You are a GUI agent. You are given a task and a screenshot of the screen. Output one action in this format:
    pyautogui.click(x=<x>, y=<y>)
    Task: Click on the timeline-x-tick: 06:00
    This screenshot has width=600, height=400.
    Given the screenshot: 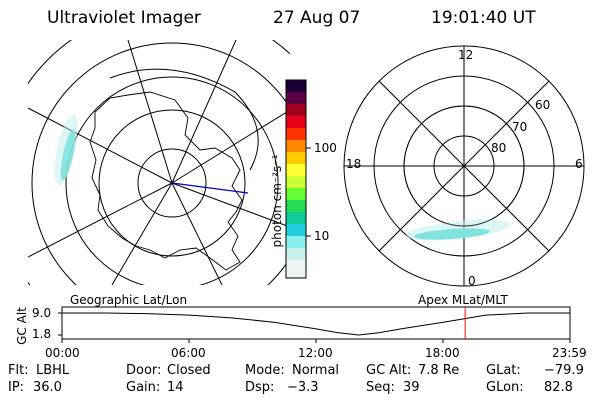 What is the action you would take?
    pyautogui.click(x=188, y=353)
    